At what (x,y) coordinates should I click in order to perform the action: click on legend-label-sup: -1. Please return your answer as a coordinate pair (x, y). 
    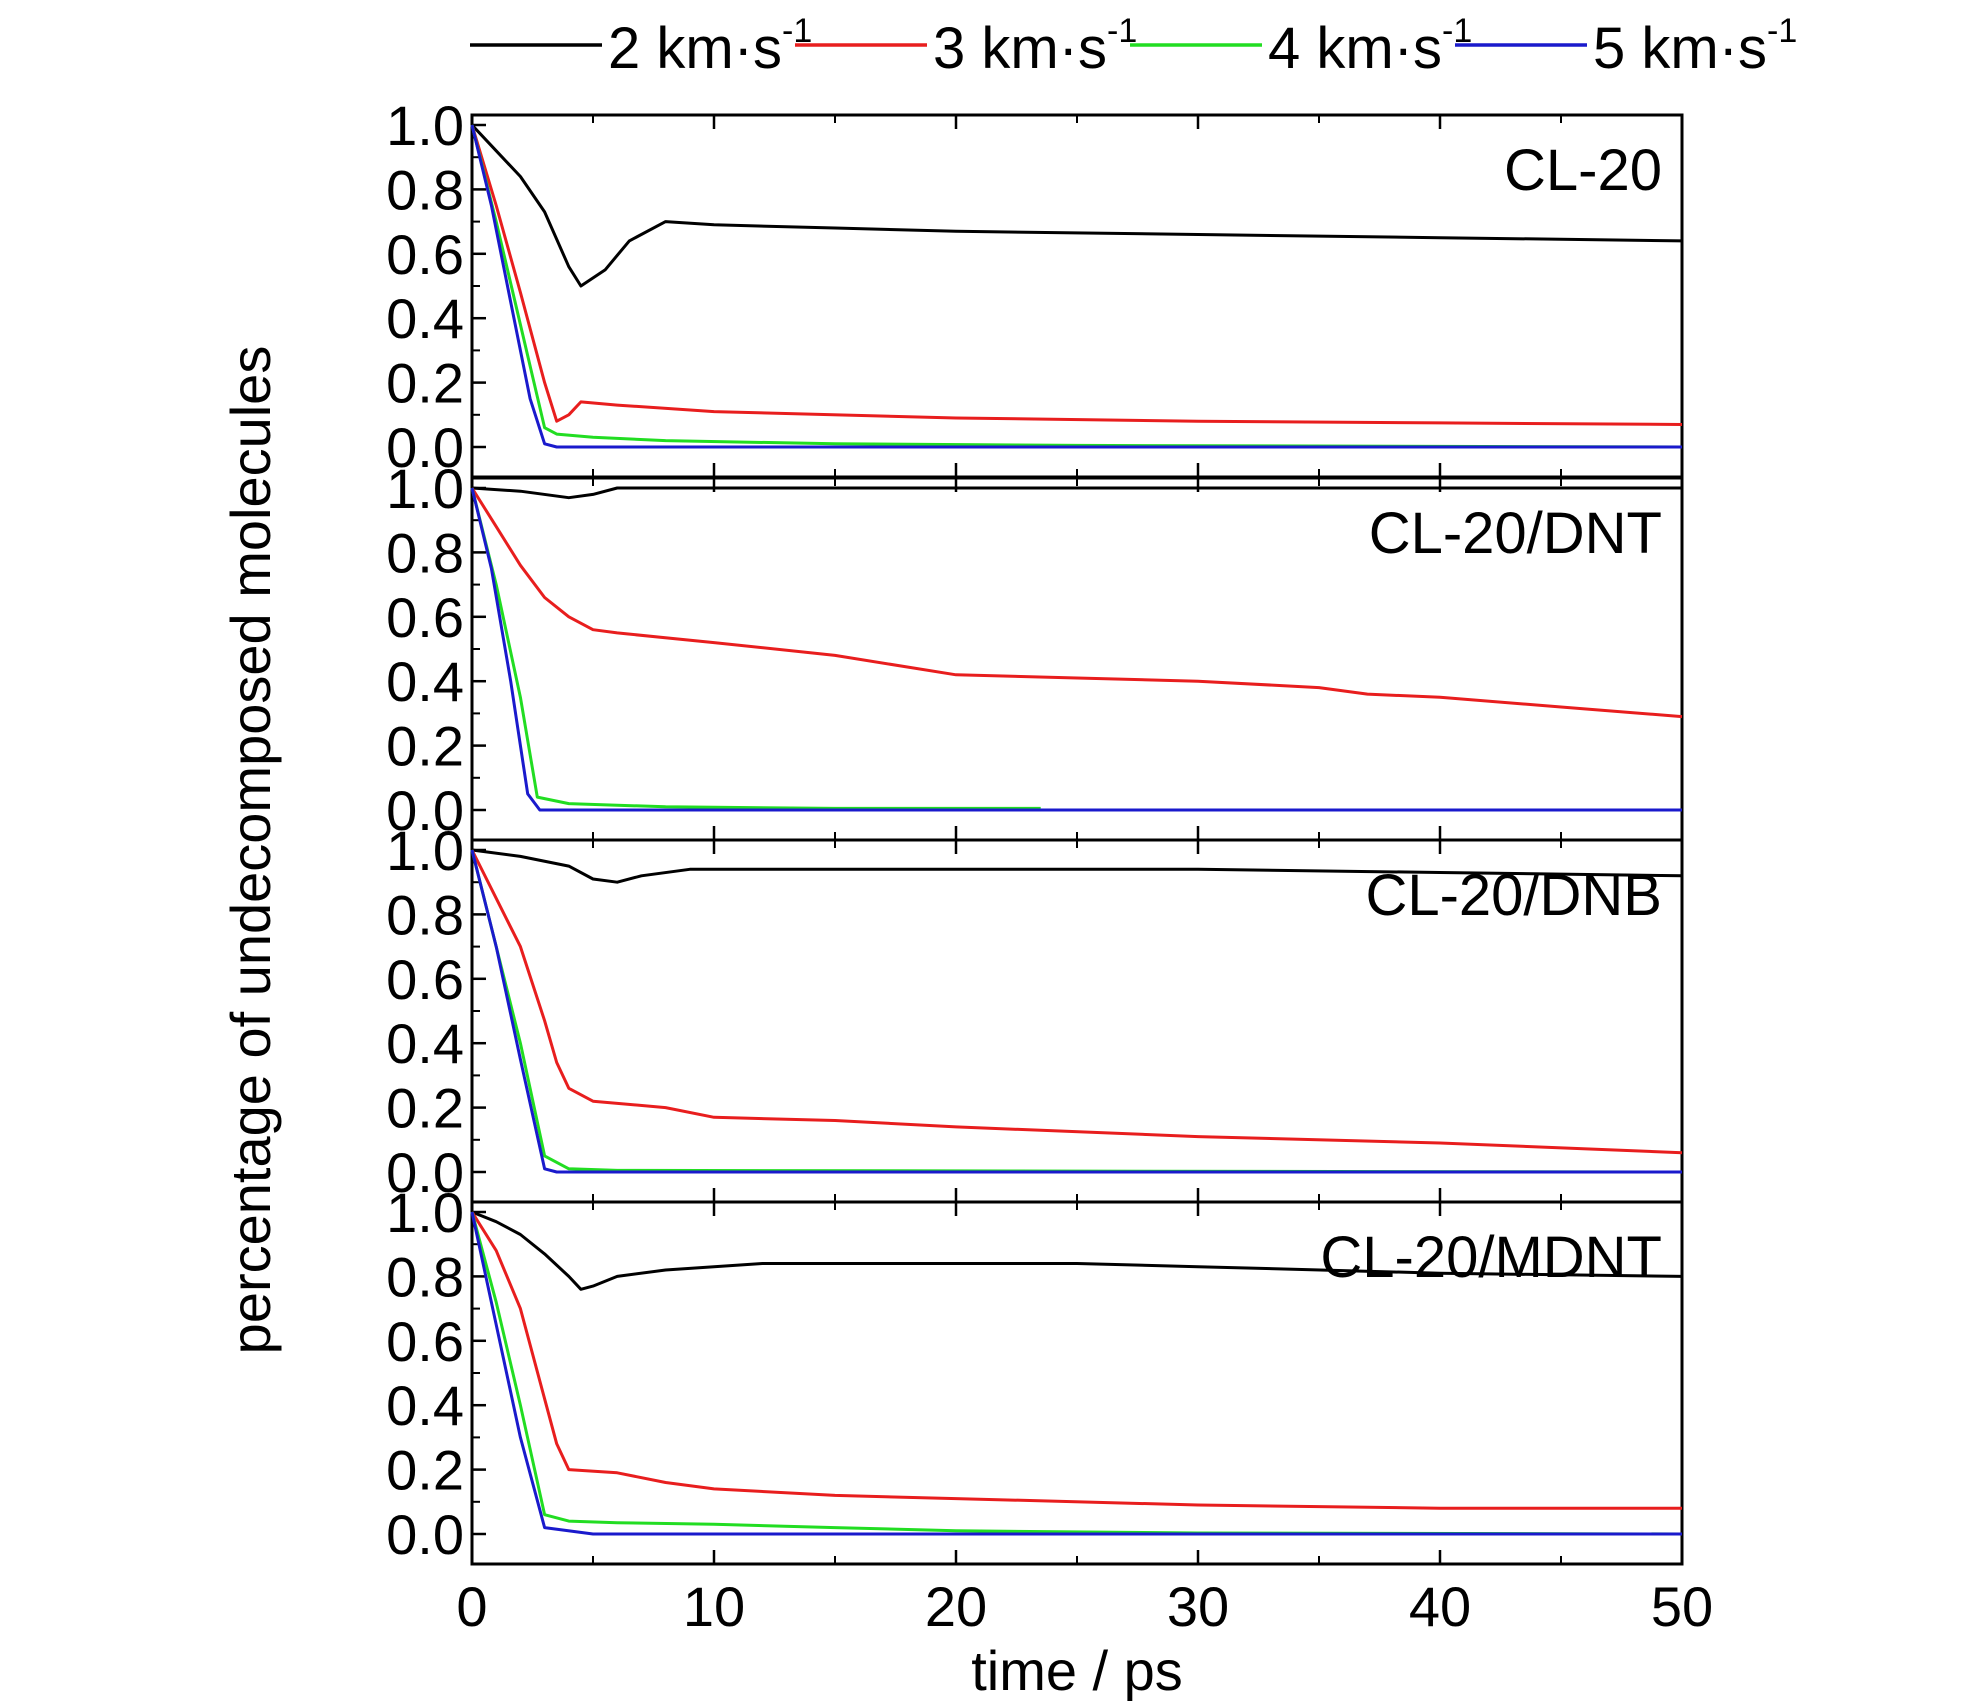
    Looking at the image, I should click on (1782, 31).